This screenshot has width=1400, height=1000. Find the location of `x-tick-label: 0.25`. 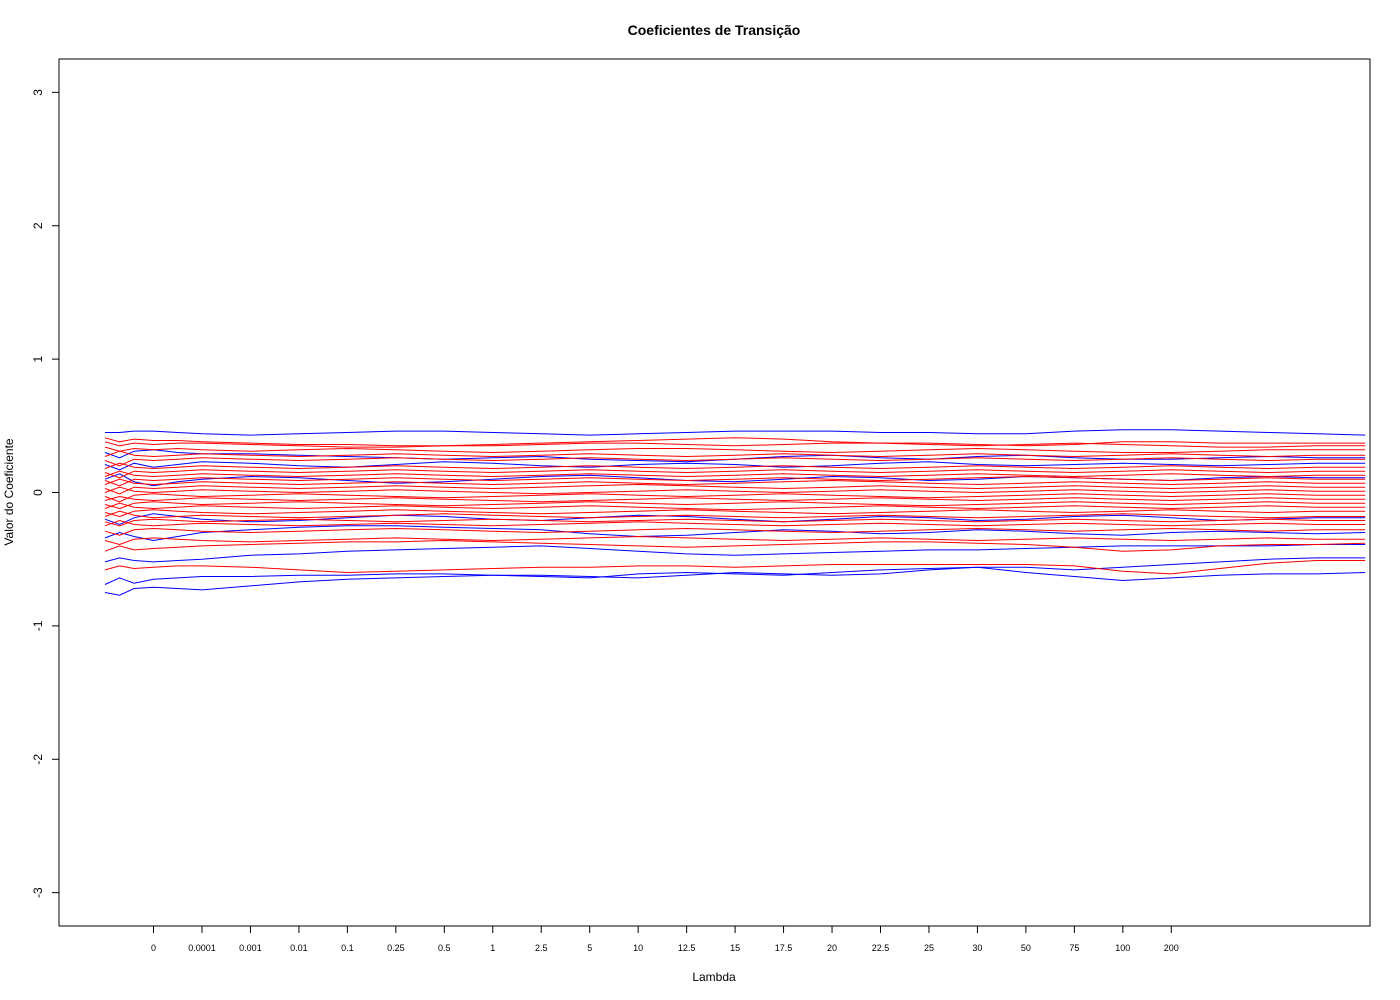

x-tick-label: 0.25 is located at coordinates (396, 948).